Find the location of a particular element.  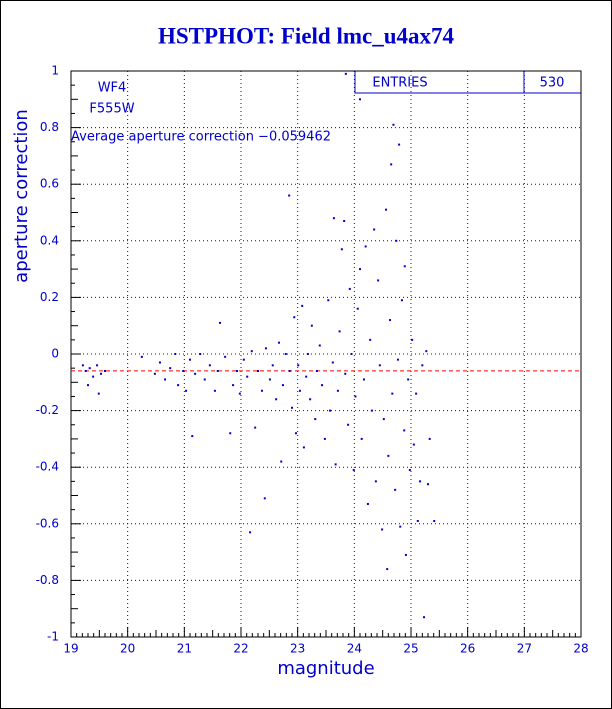

x-tick-label: 20 is located at coordinates (127, 649).